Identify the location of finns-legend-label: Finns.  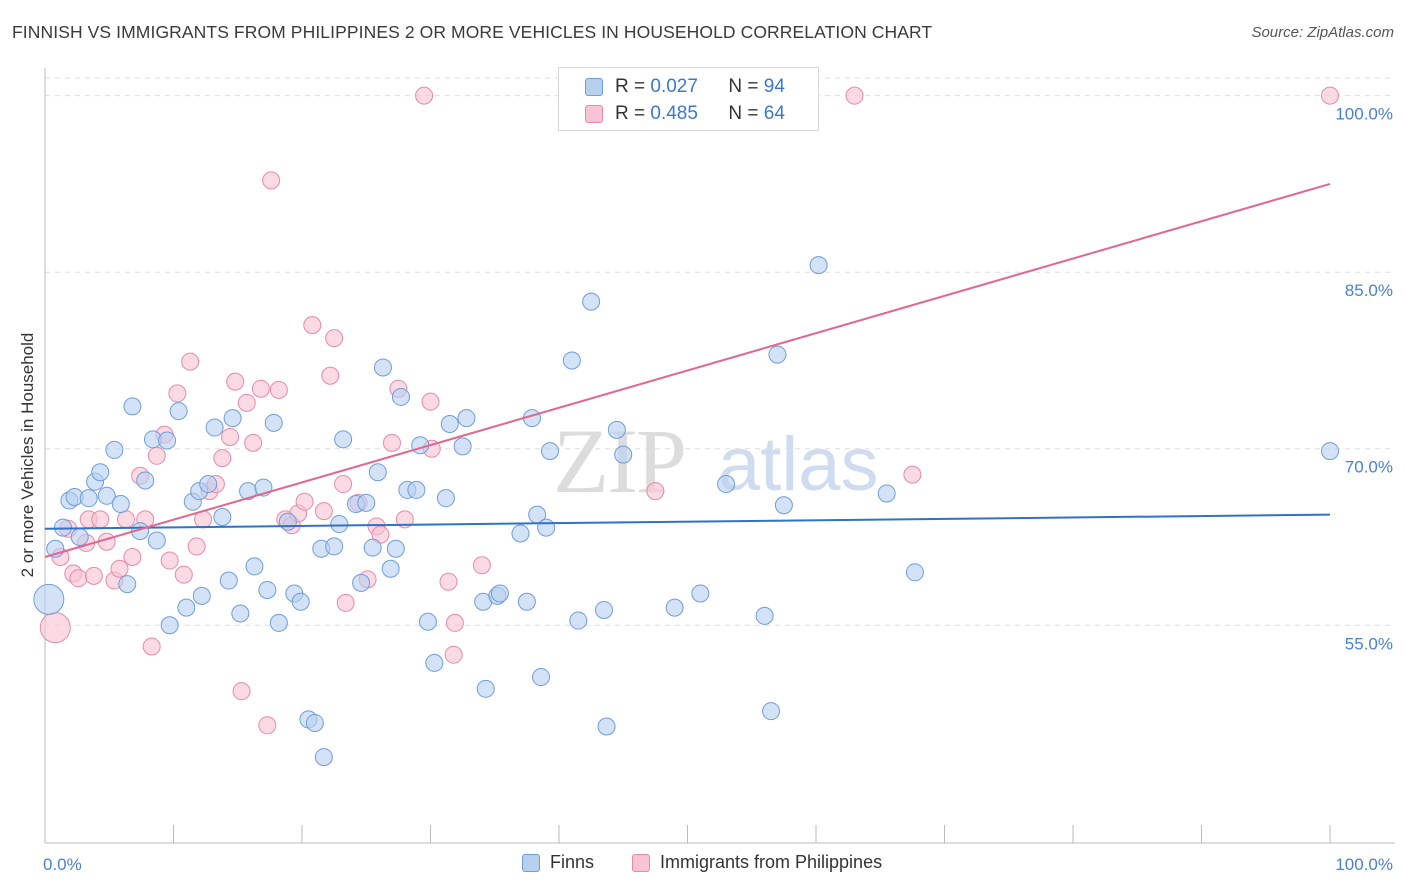
(572, 862).